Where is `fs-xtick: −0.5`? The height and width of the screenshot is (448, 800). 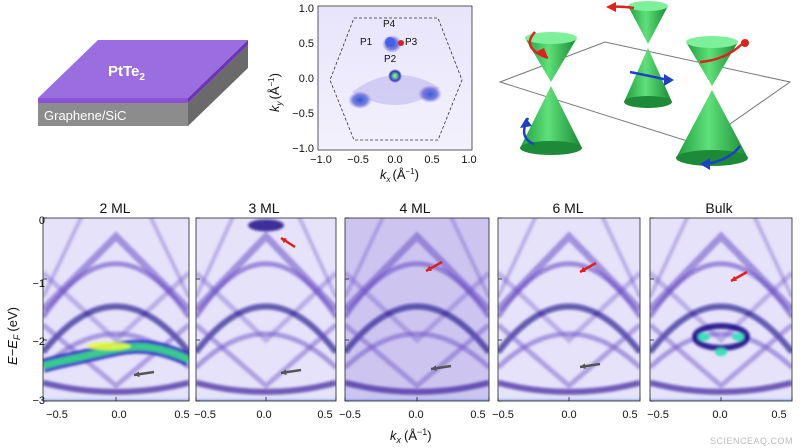 fs-xtick: −0.5 is located at coordinates (358, 160).